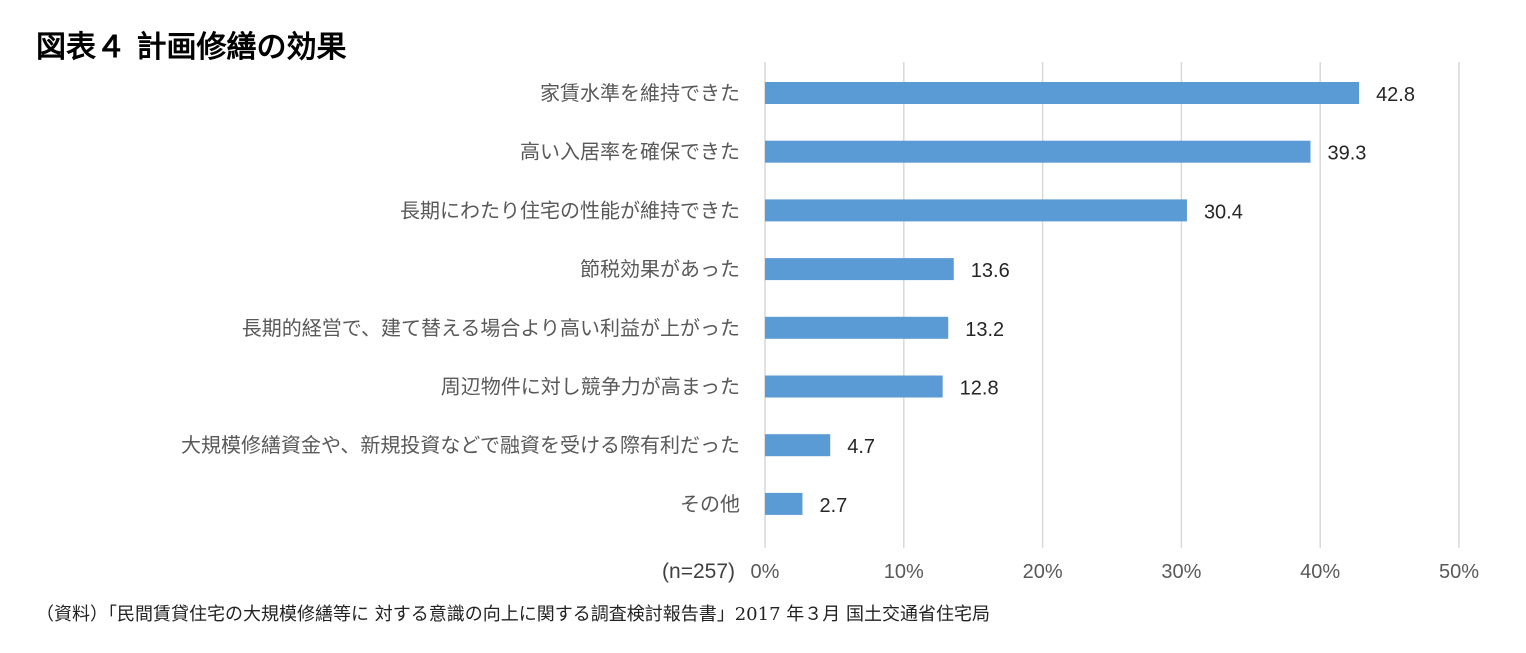  What do you see at coordinates (1395, 95) in the screenshot?
I see `data-label: 42.8` at bounding box center [1395, 95].